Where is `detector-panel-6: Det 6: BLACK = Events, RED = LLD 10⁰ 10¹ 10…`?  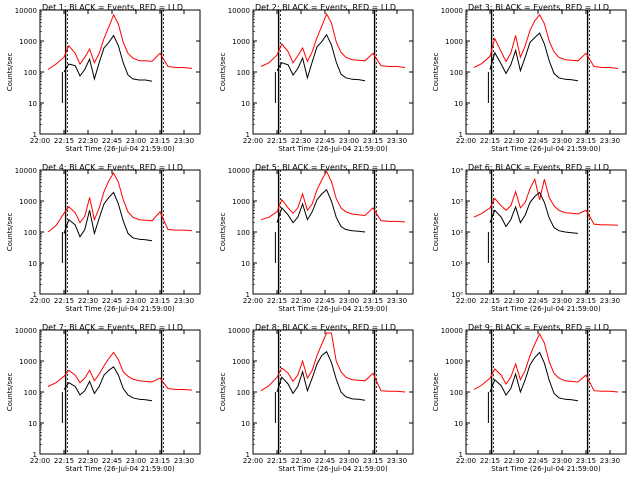
detector-panel-6: Det 6: BLACK = Events, RED = LLD 10⁰ 10¹ 10… is located at coordinates (529, 238).